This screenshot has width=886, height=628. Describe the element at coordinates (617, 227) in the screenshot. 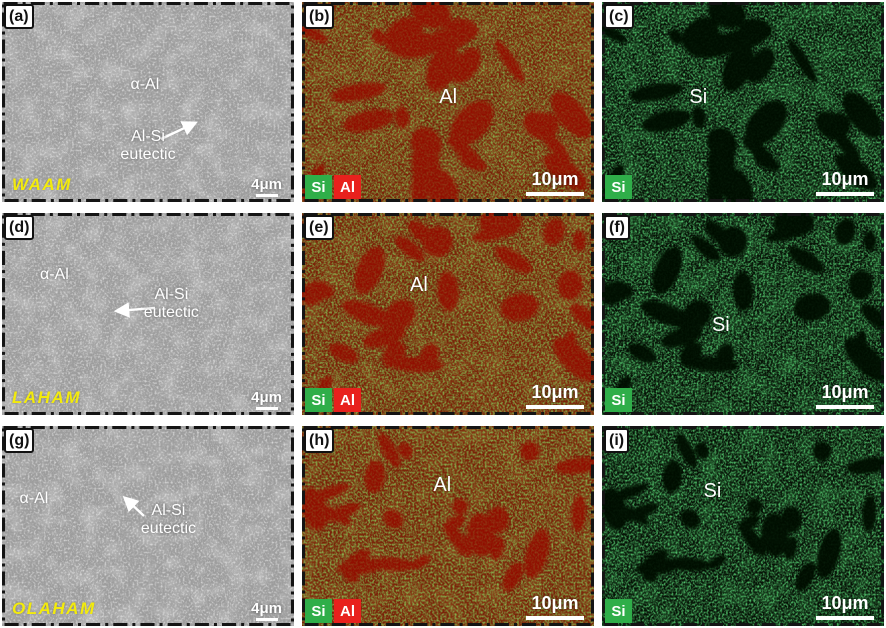

I see `panel-tag: (f)` at that location.